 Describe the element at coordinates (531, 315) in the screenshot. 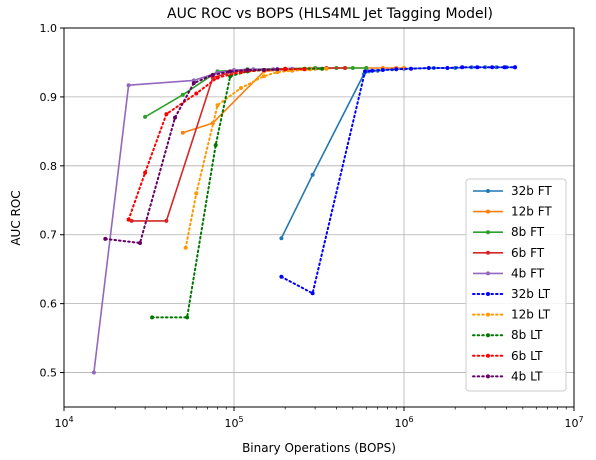

I see `legend-label: 12b LT` at that location.